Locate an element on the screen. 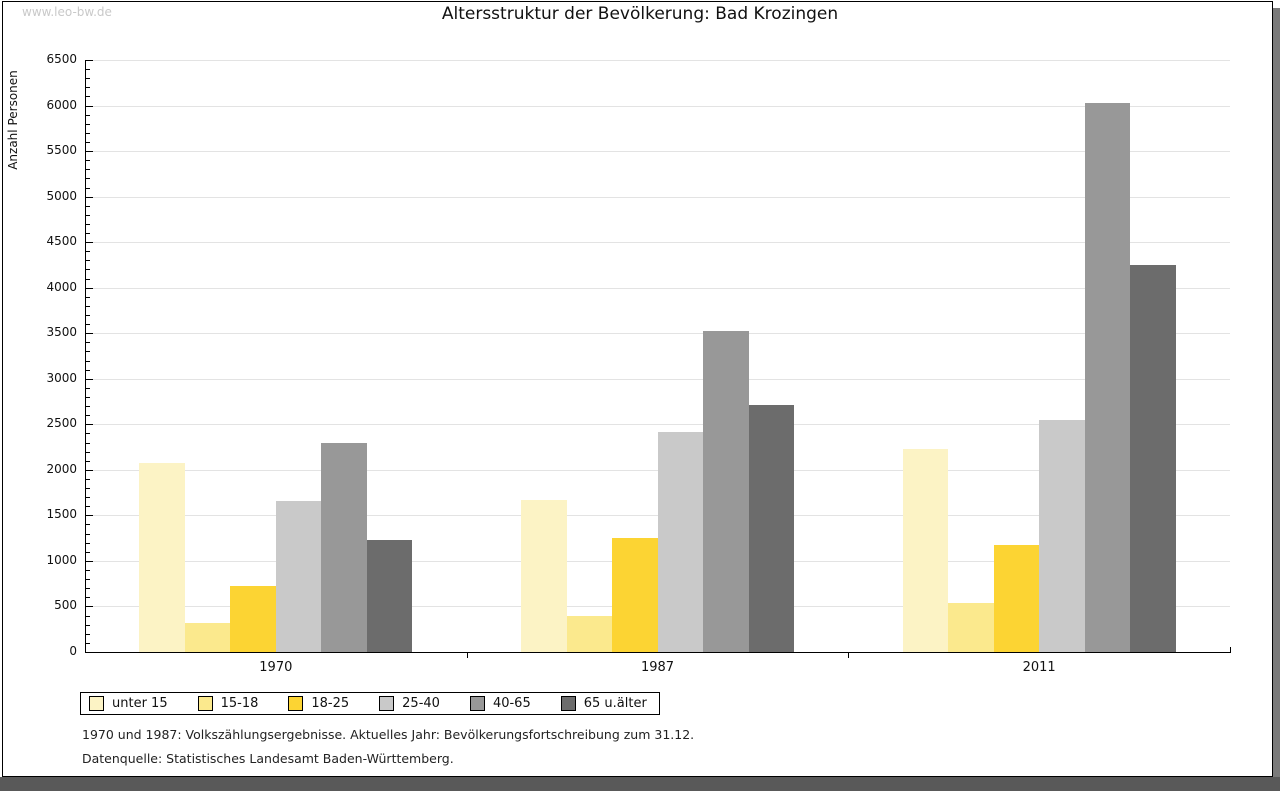 The image size is (1280, 791). legend: unter 15 15-18 18-25 25-40 40-65 65 u.älter is located at coordinates (370, 703).